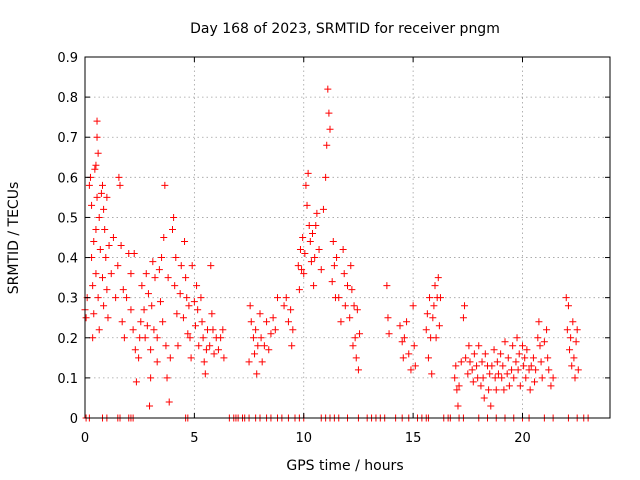  I want to click on y-tick-label: 0.1, so click(67, 379).